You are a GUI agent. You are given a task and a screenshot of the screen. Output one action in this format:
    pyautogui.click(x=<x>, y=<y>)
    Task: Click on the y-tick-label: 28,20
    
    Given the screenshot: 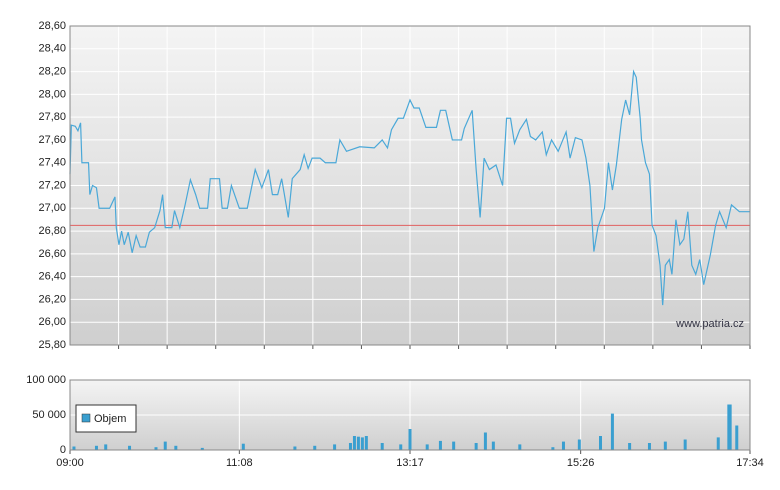 What is the action you would take?
    pyautogui.click(x=52, y=71)
    